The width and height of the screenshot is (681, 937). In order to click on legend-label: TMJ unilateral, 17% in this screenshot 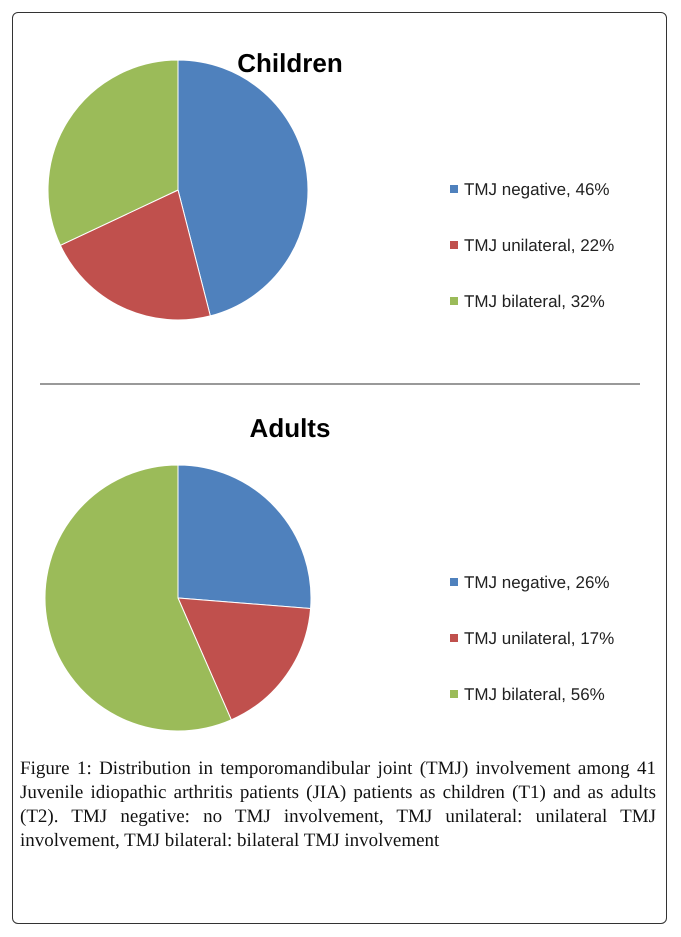, I will do `click(539, 638)`.